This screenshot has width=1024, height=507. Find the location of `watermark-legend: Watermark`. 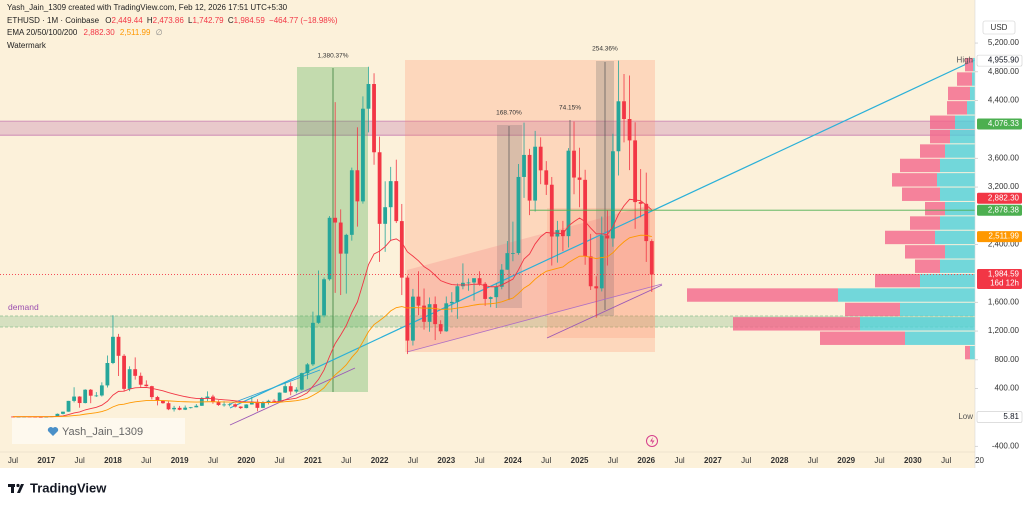

watermark-legend: Watermark is located at coordinates (27, 45).